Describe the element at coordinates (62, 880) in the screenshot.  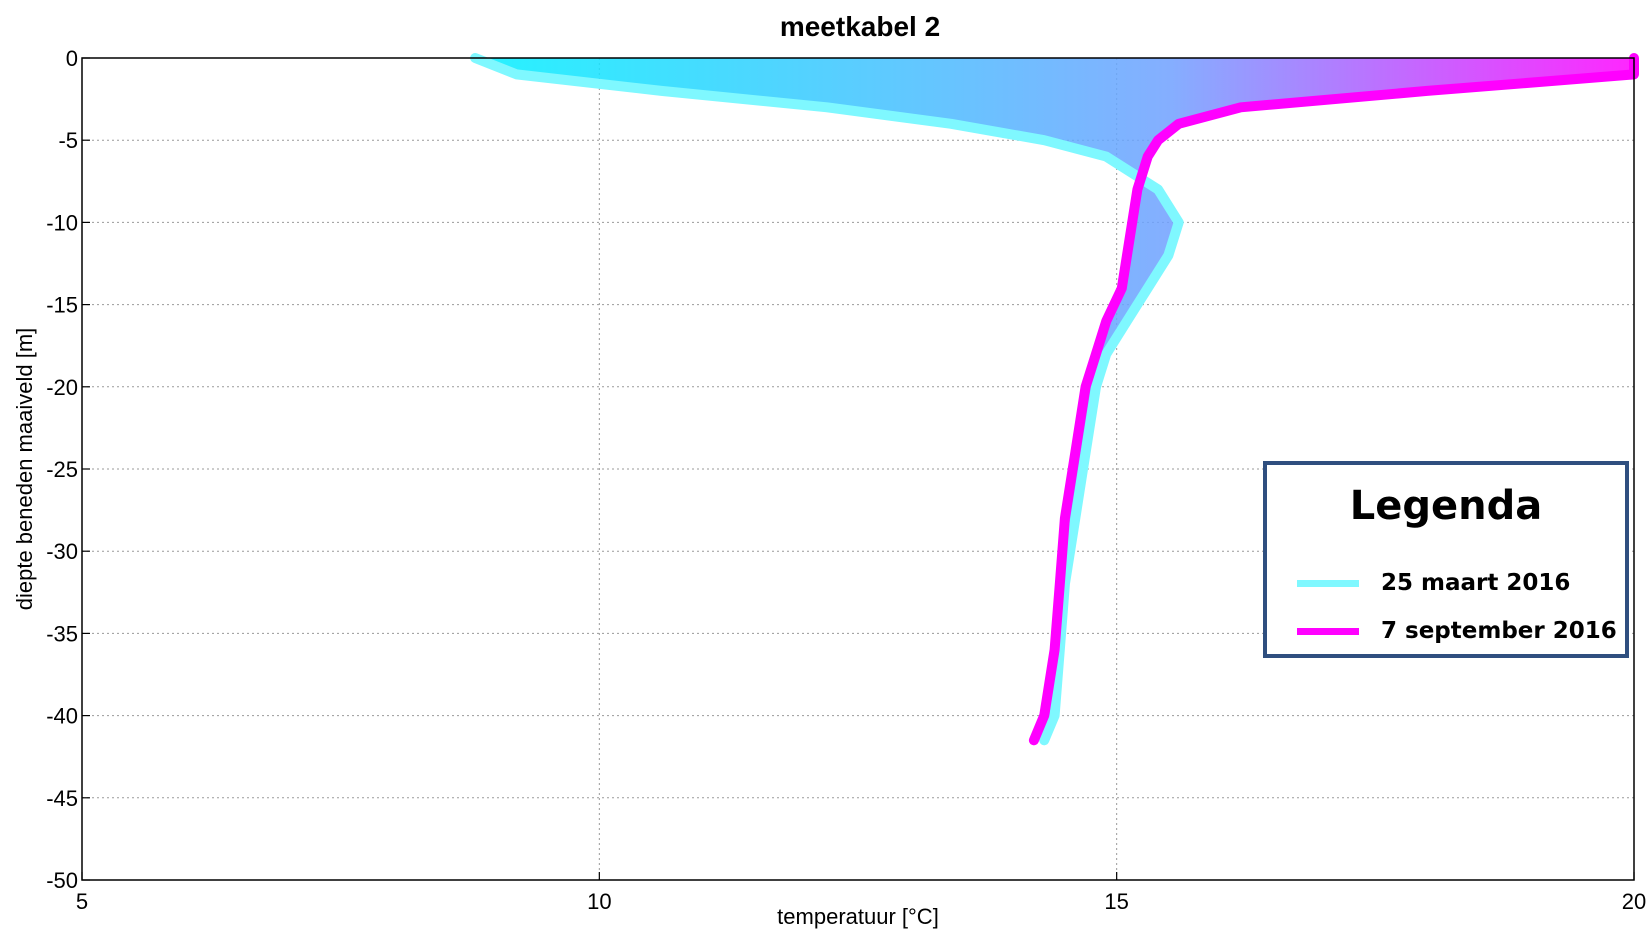
I see `y-tick-label: -50` at that location.